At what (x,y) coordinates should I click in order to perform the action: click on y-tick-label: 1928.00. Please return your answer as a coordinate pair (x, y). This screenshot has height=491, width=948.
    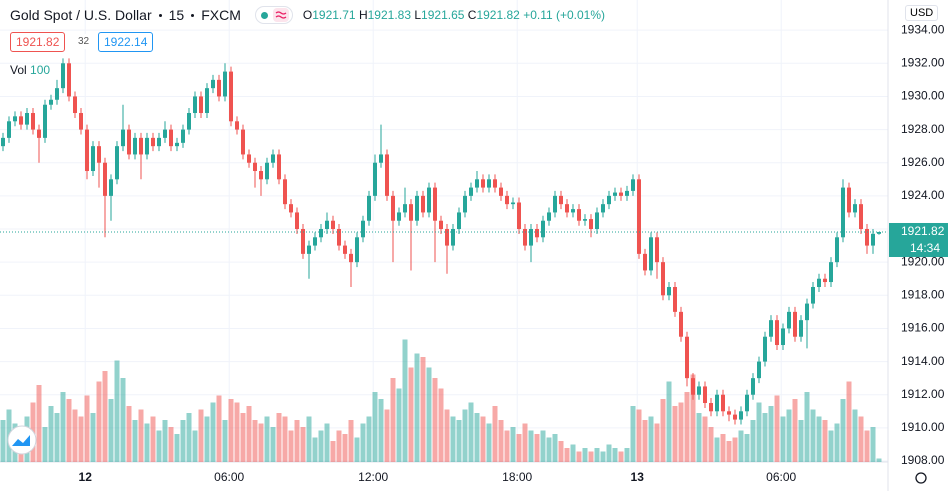
    Looking at the image, I should click on (923, 129).